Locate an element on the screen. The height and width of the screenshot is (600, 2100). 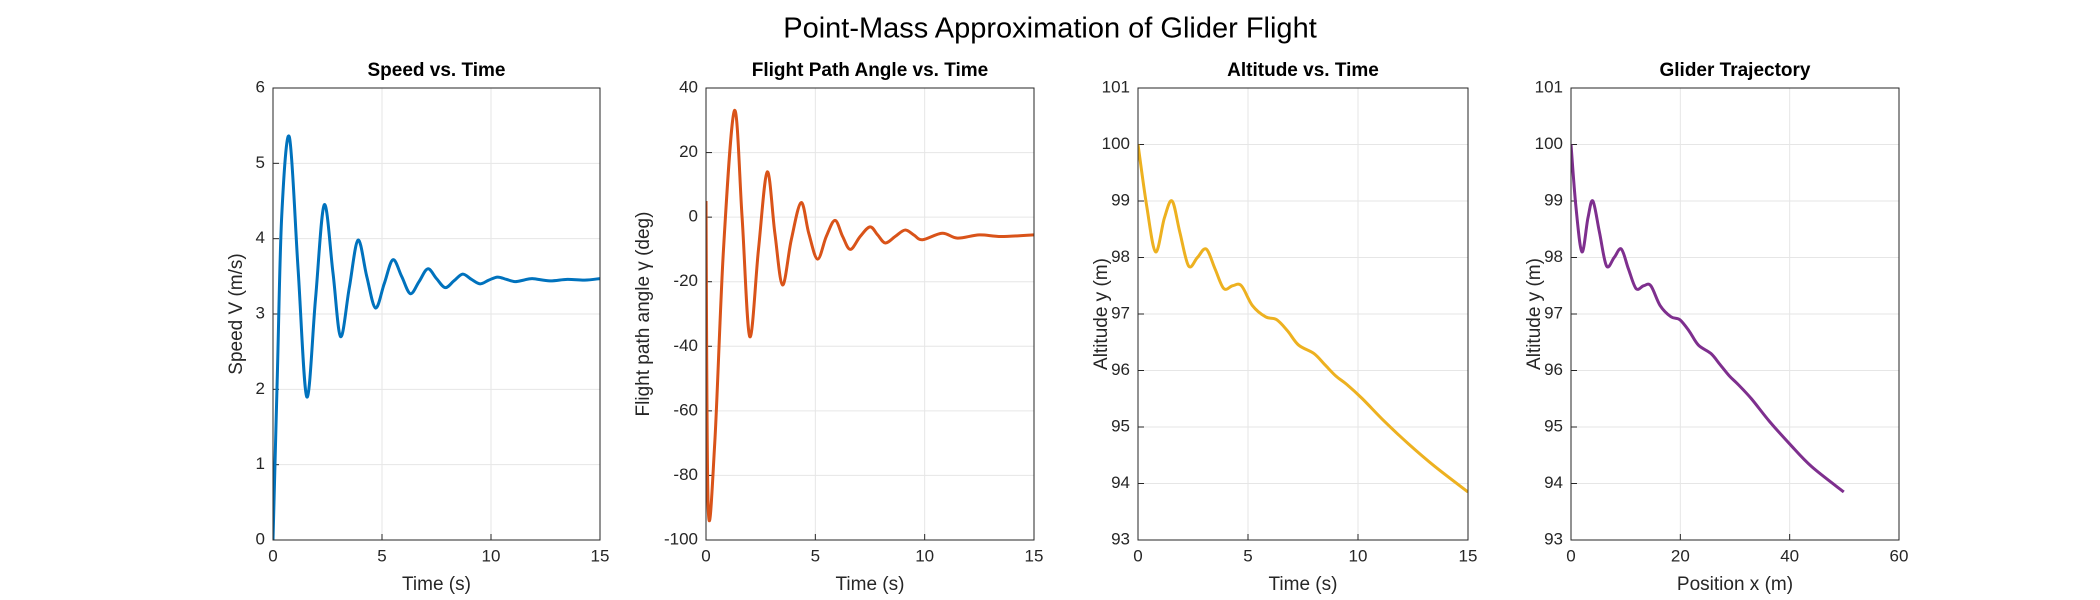
y-tick-label: 5 is located at coordinates (260, 162).